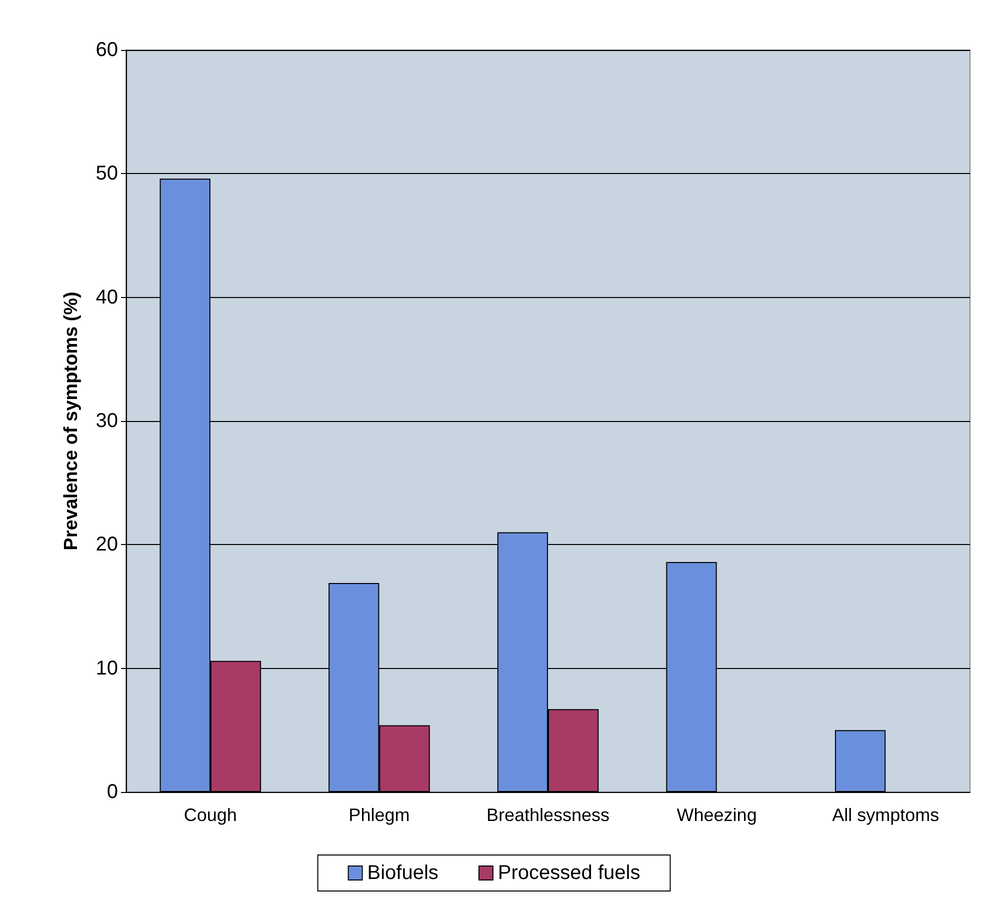 This screenshot has height=913, width=988. What do you see at coordinates (569, 873) in the screenshot?
I see `legend-label: Processed fuels` at bounding box center [569, 873].